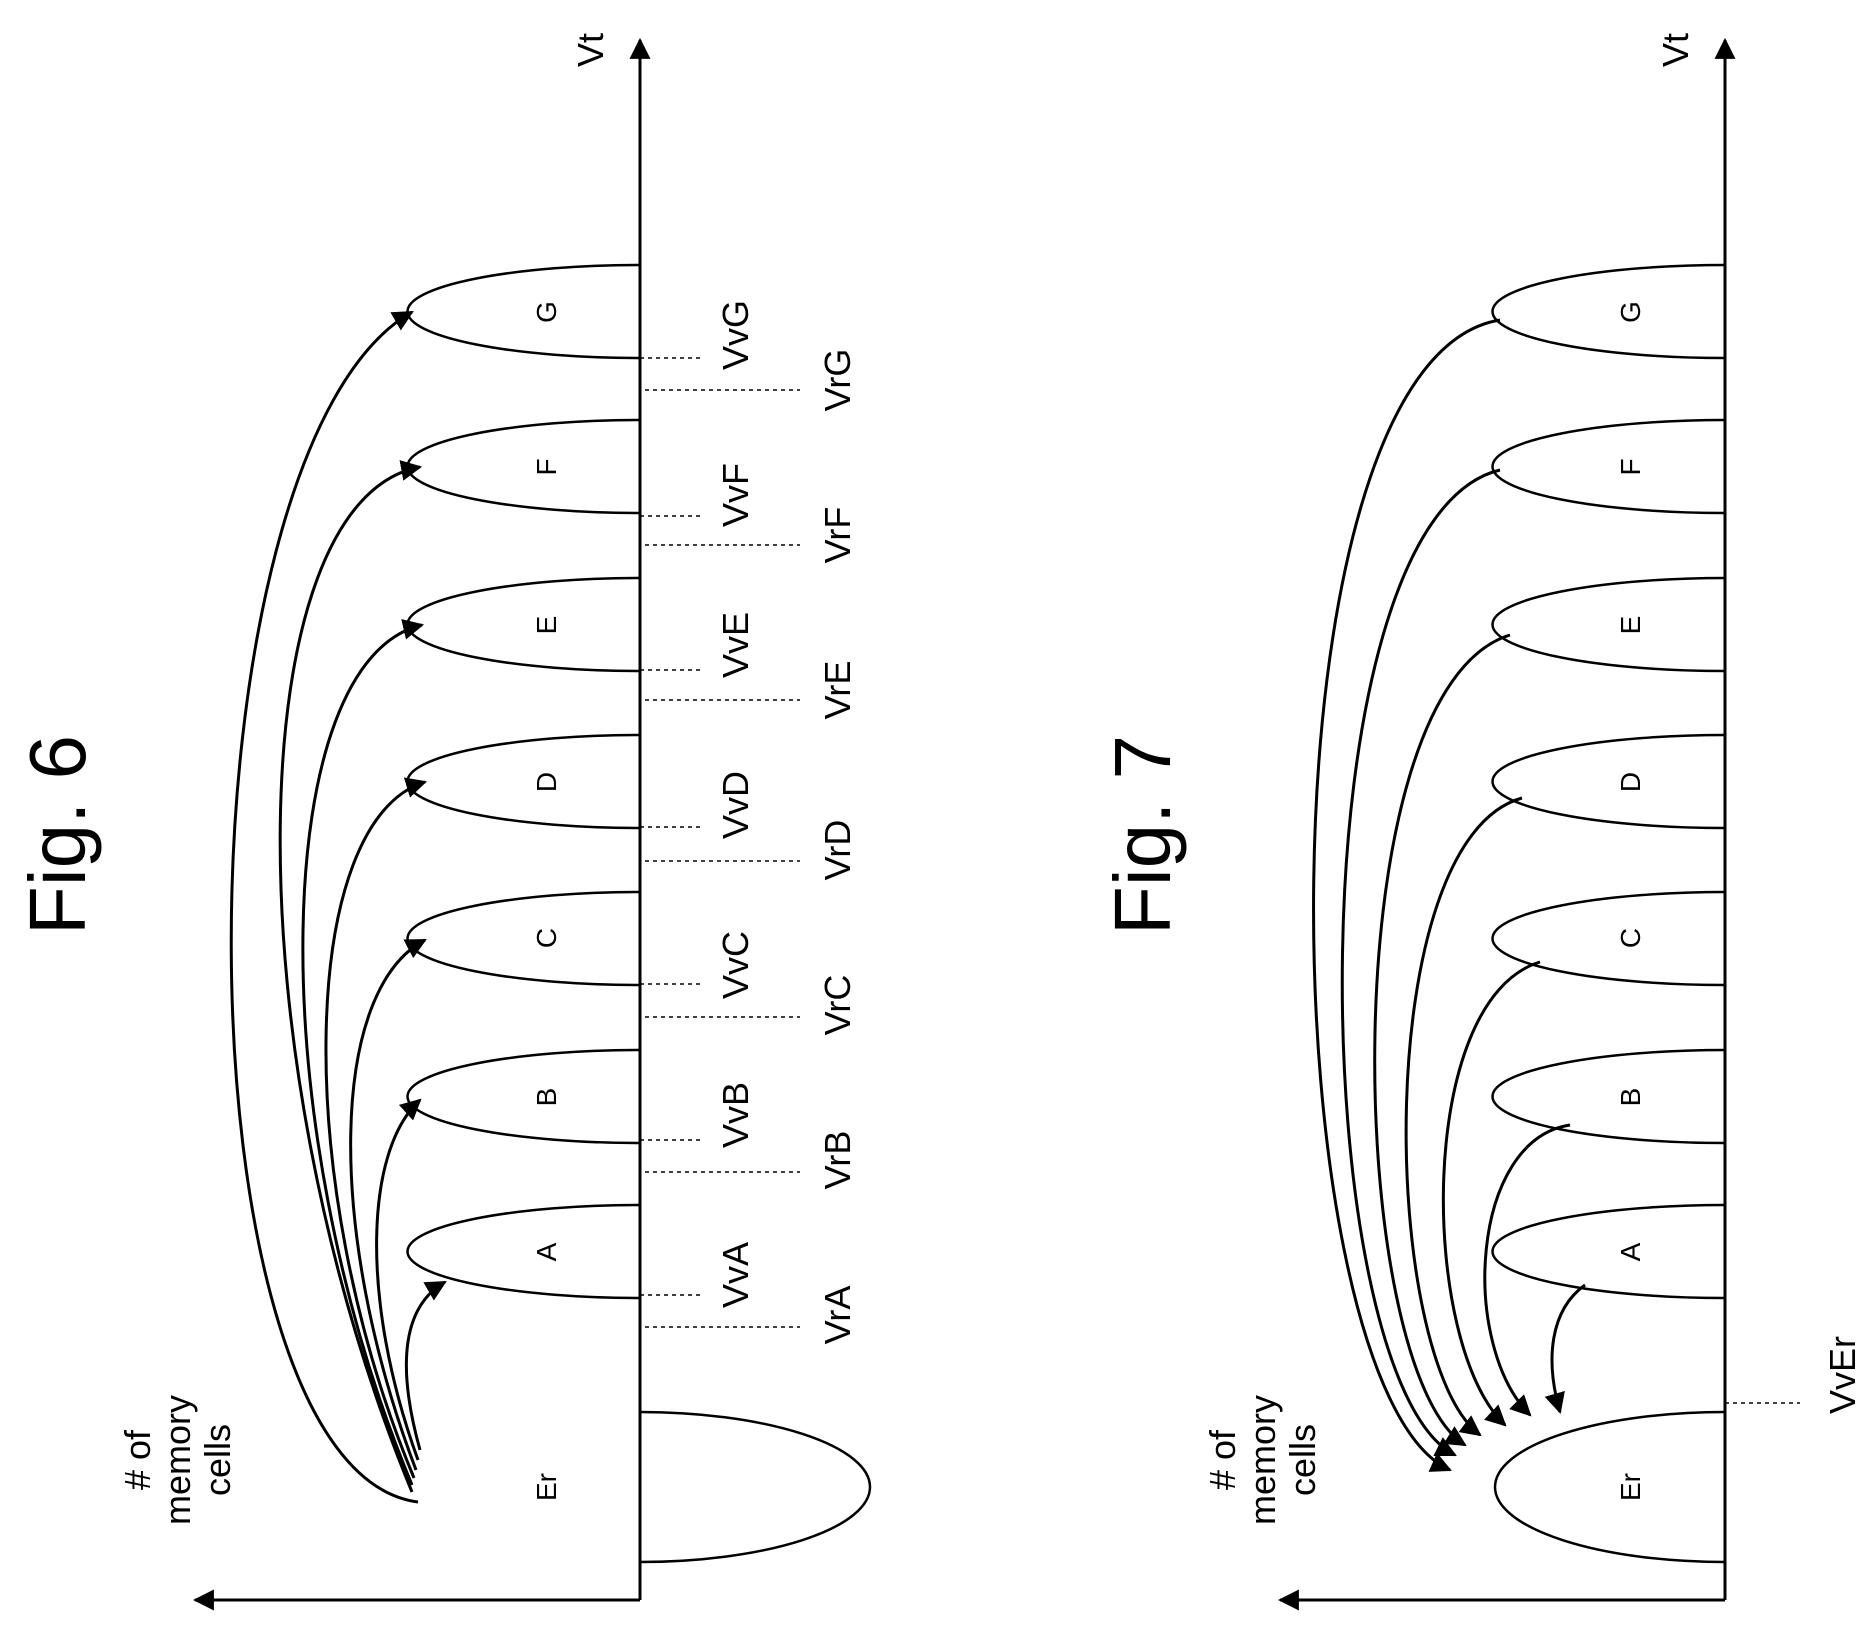  I want to click on fig6-label-vvg: VvG, so click(735, 335).